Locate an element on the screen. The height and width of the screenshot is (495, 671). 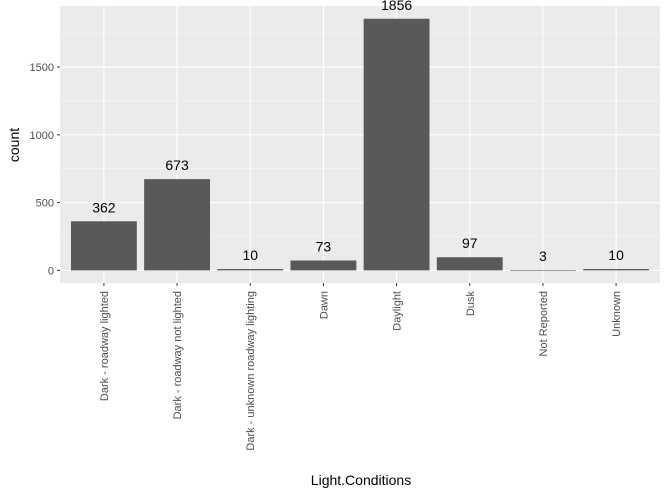
y-tick-label: 1500 is located at coordinates (42, 68).